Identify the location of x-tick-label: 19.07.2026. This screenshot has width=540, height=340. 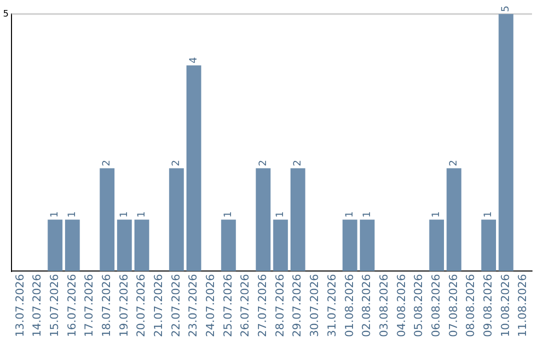
(123, 306).